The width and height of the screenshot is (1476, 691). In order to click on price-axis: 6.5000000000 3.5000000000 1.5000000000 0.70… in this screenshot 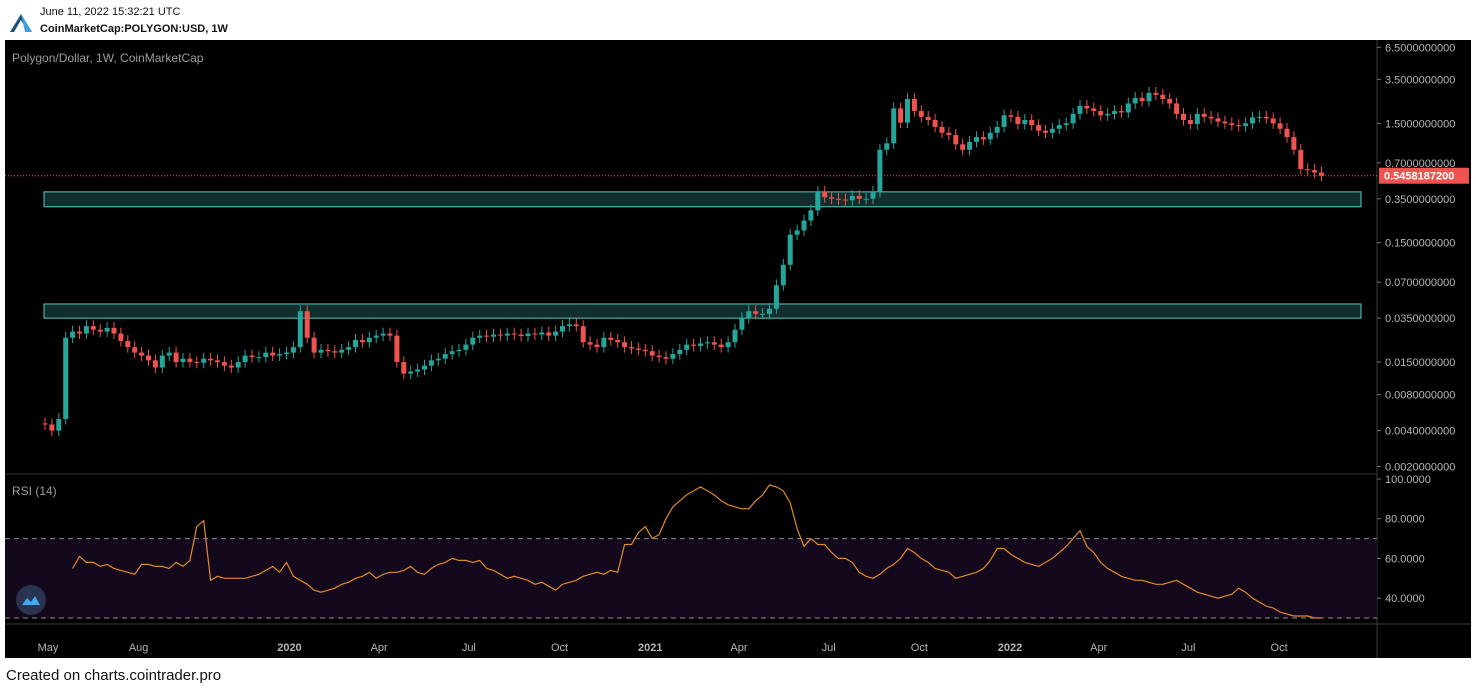, I will do `click(1423, 258)`.